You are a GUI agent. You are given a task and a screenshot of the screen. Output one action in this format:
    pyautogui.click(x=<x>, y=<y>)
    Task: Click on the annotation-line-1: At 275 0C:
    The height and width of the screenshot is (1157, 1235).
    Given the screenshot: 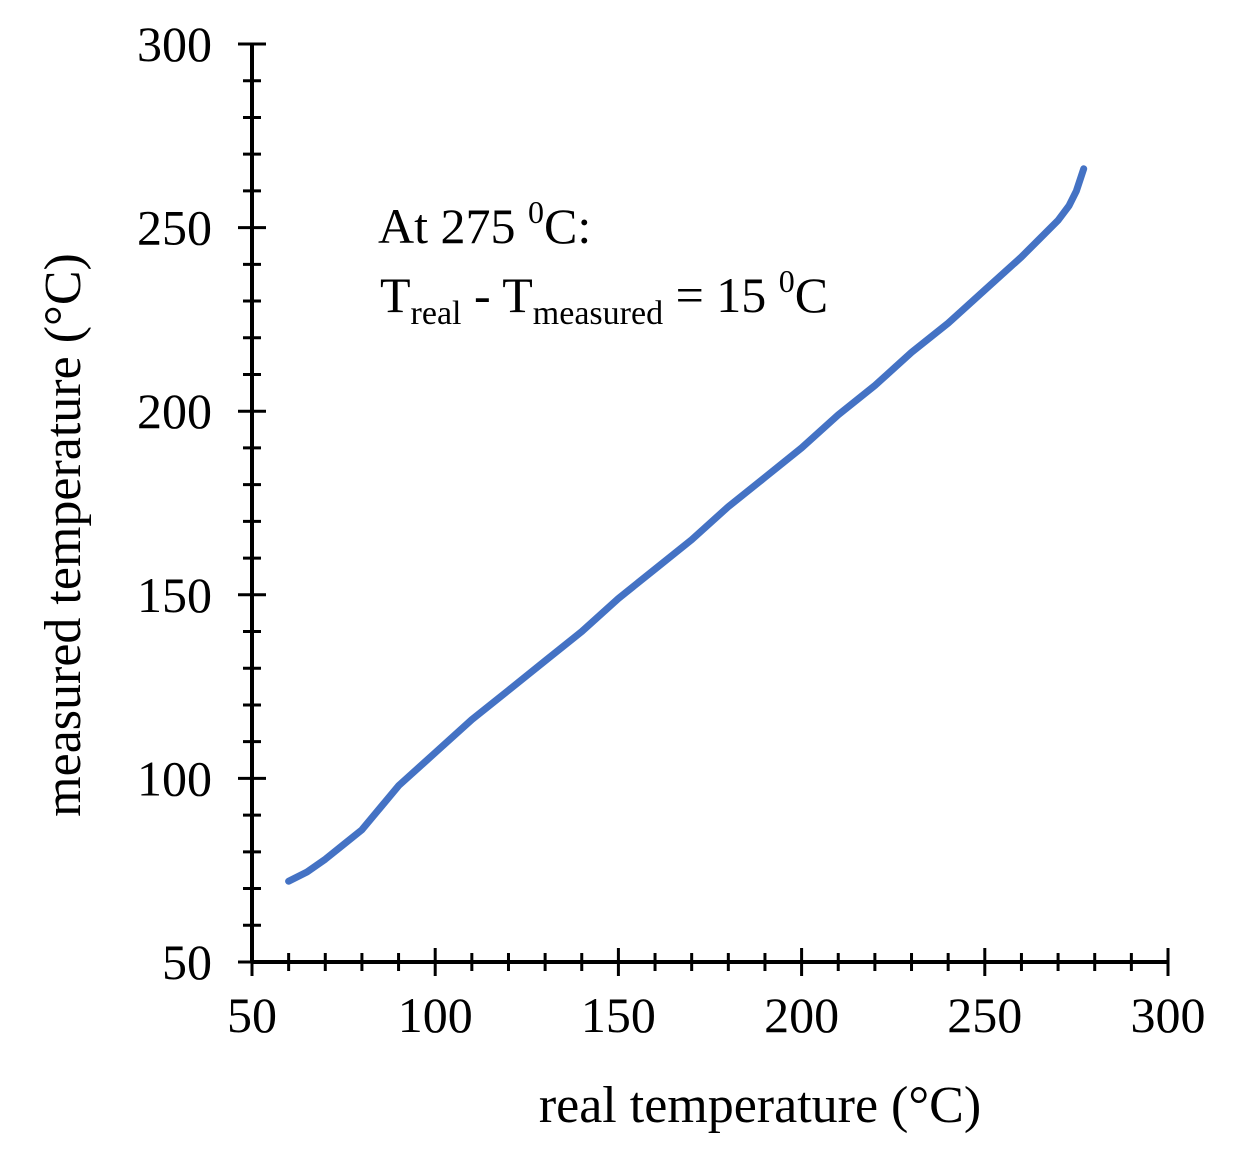 What is the action you would take?
    pyautogui.click(x=484, y=224)
    